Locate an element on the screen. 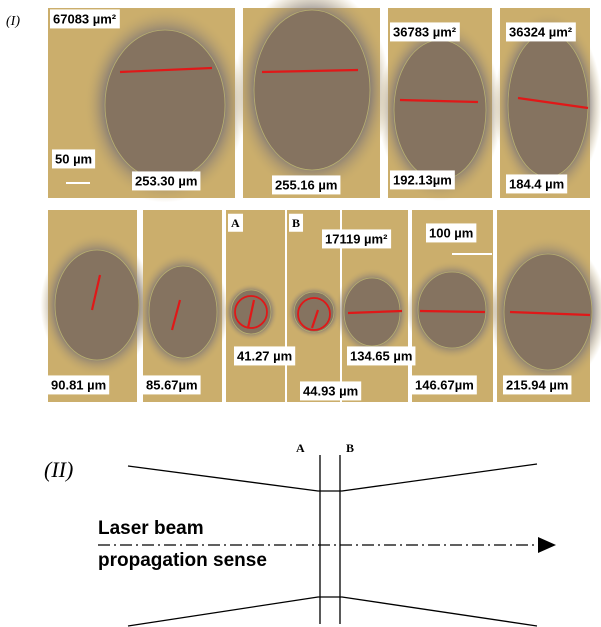 This screenshot has width=601, height=627. label-box: 36783 µm² is located at coordinates (425, 32).